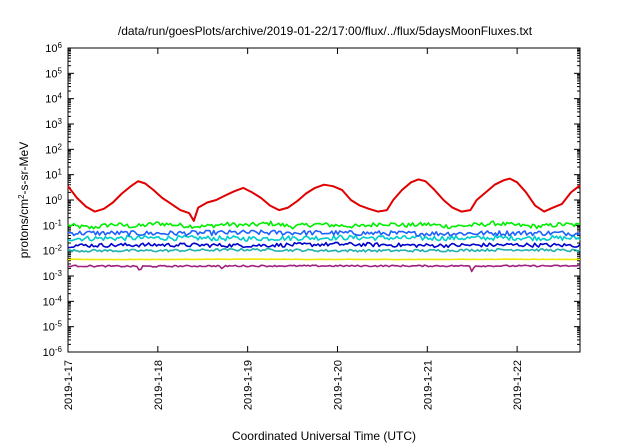  What do you see at coordinates (324, 436) in the screenshot?
I see `x-axis-title: Coordinated Universal Time (UTC)` at bounding box center [324, 436].